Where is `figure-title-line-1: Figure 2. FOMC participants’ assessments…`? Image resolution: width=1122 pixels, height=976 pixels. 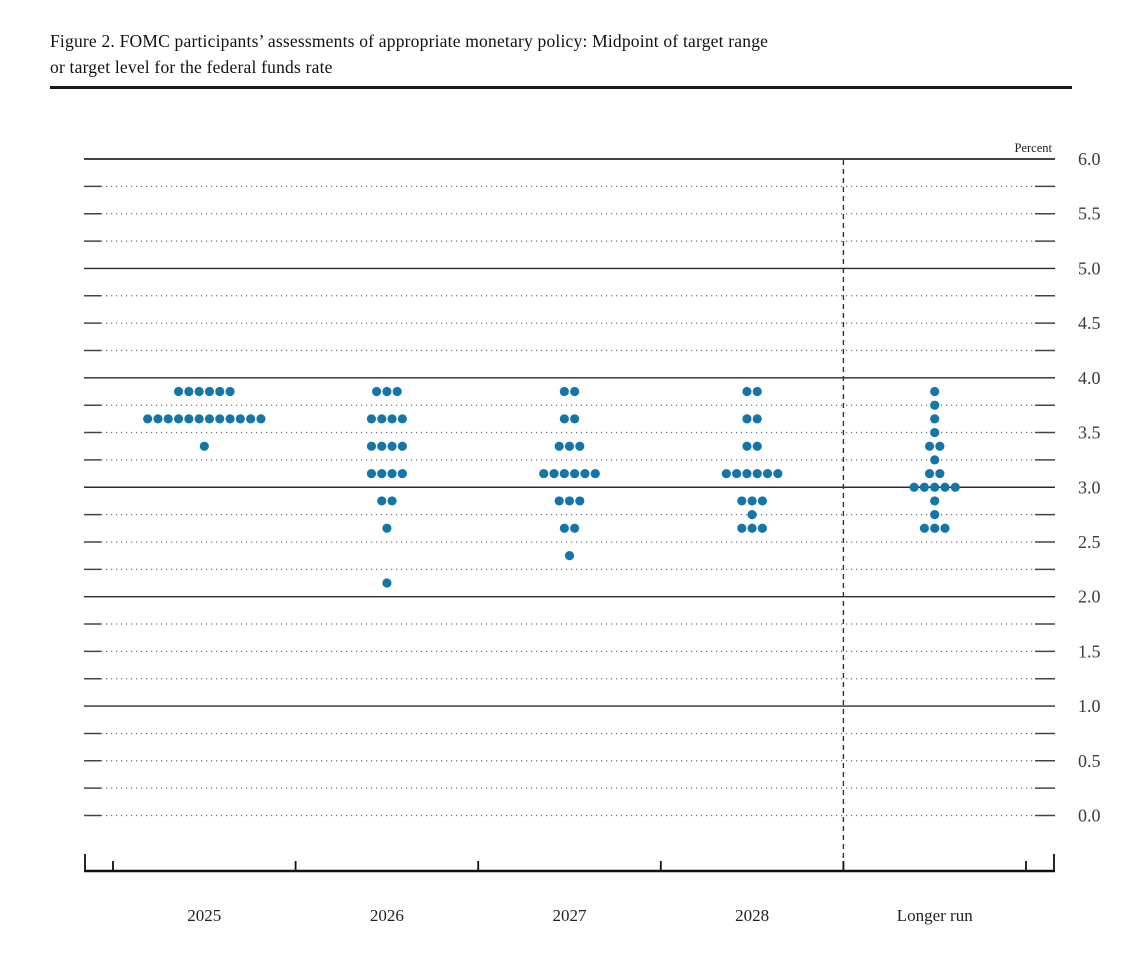 figure-title-line-1: Figure 2. FOMC participants’ assessments… is located at coordinates (409, 41).